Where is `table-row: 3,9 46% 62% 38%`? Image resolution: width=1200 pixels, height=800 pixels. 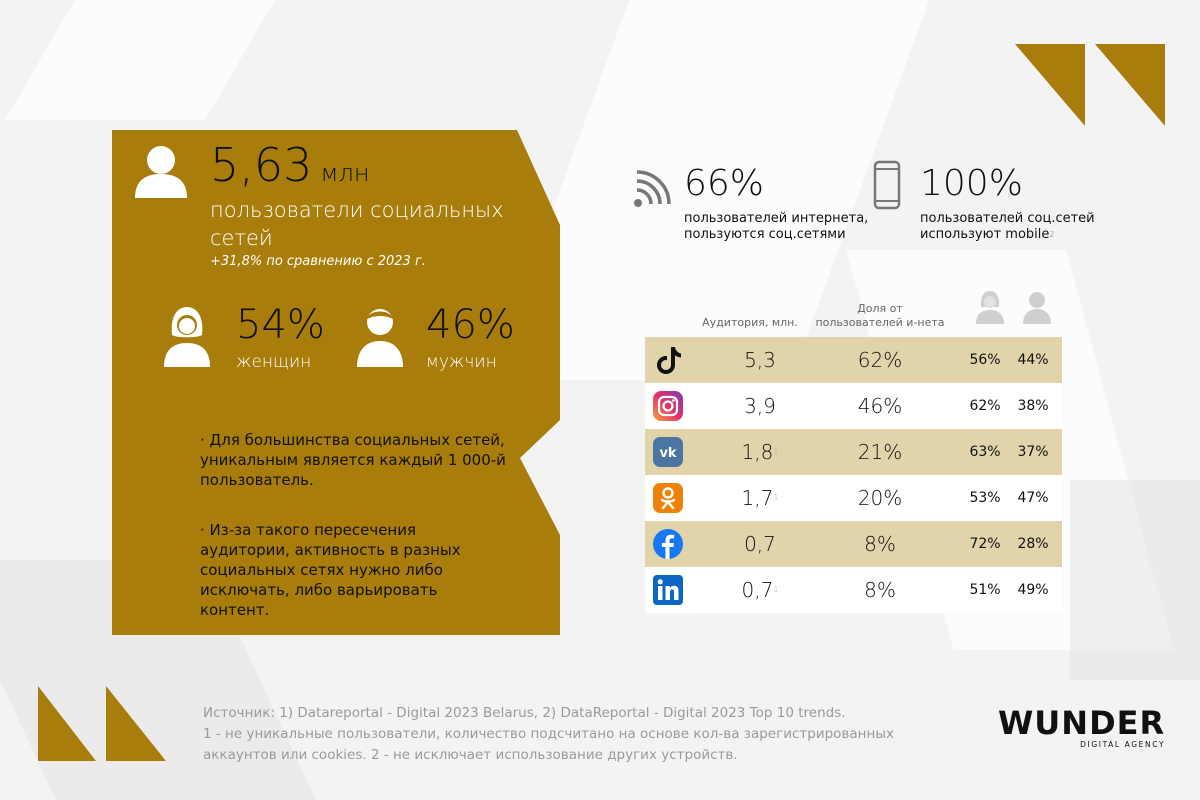 table-row: 3,9 46% 62% 38% is located at coordinates (853, 406).